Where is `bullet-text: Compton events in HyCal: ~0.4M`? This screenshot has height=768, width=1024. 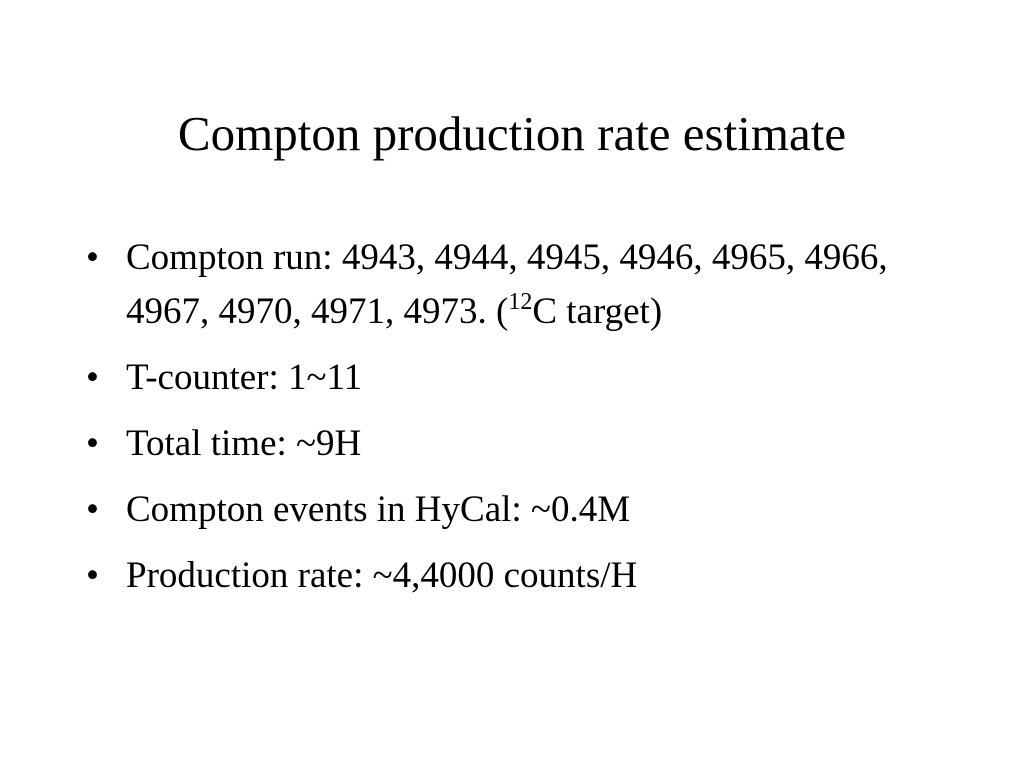
bullet-text: Compton events in HyCal: ~0.4M is located at coordinates (378, 509).